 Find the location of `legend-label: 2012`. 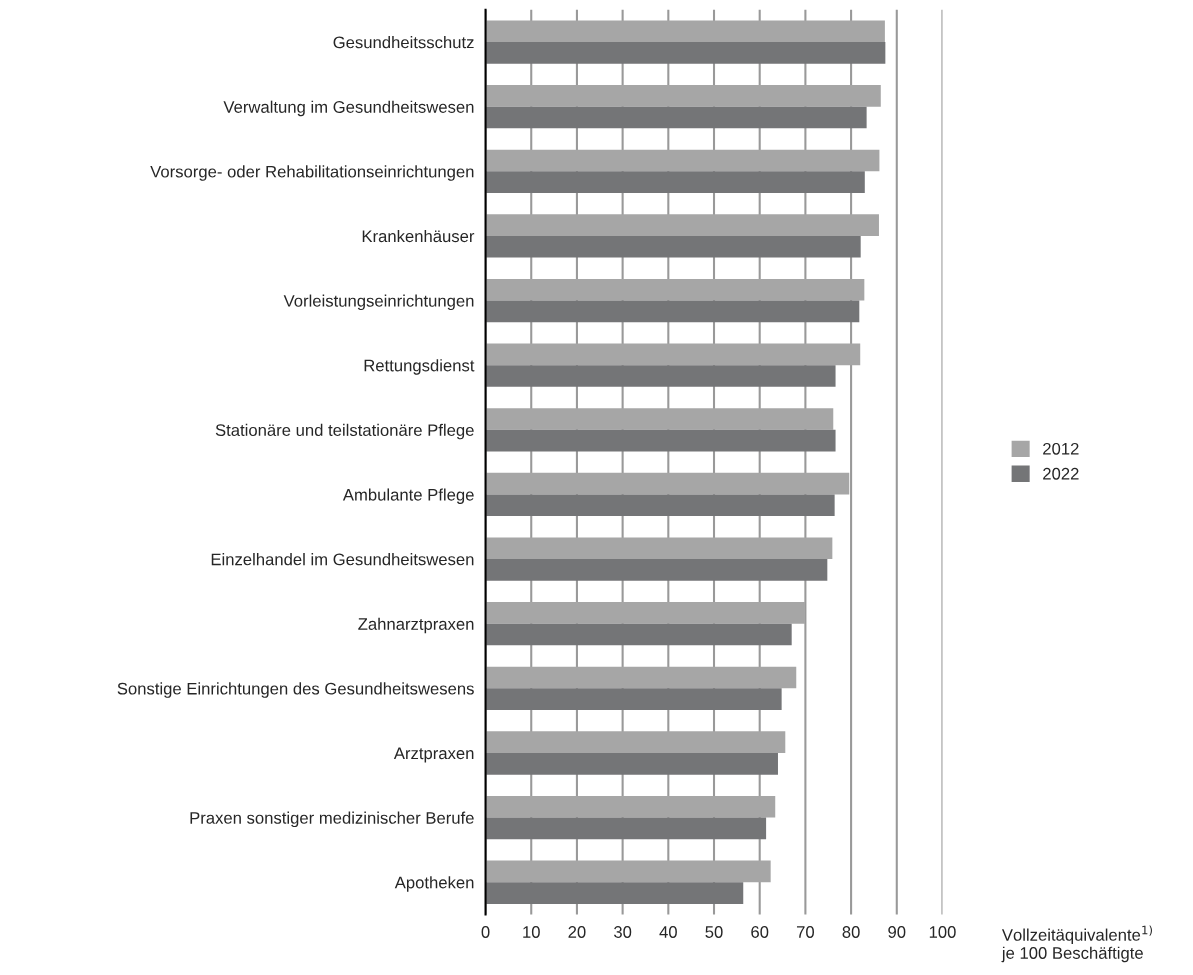

legend-label: 2012 is located at coordinates (1061, 448).